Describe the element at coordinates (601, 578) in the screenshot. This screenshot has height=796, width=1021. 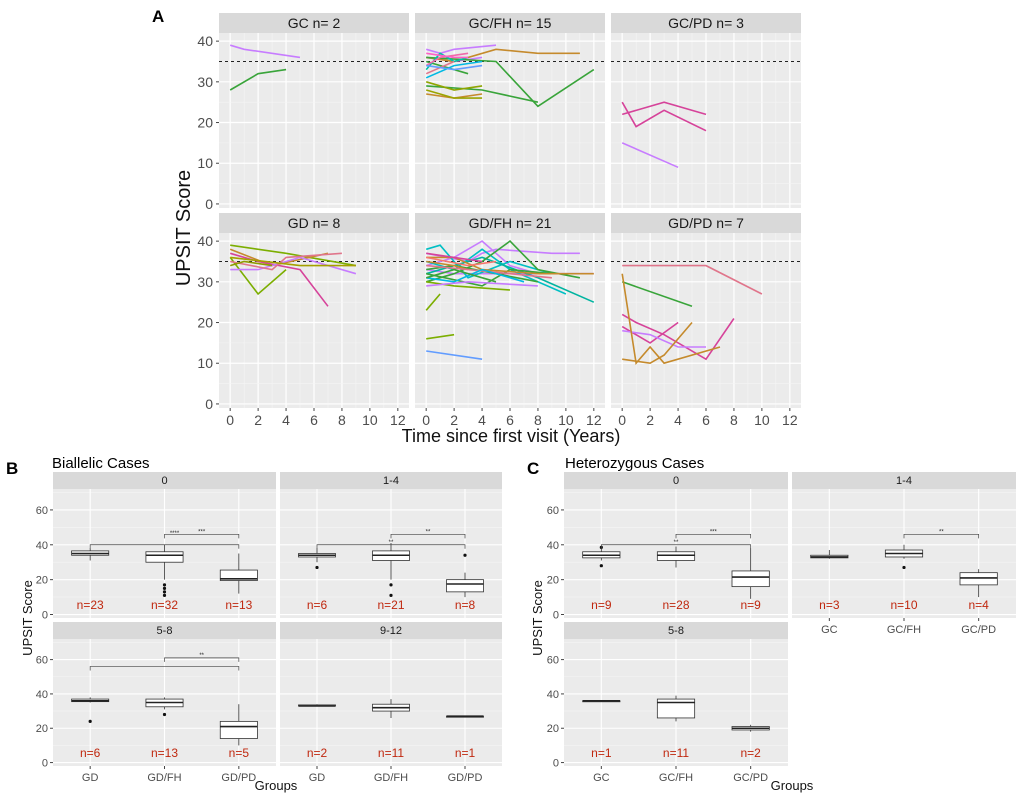
I see `box-GC: n=9` at that location.